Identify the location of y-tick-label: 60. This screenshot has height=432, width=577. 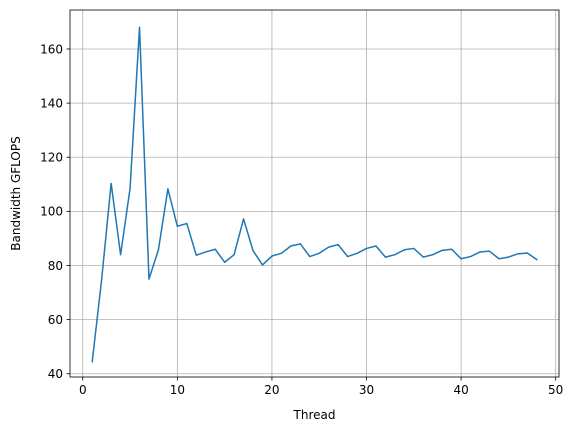
(55, 320).